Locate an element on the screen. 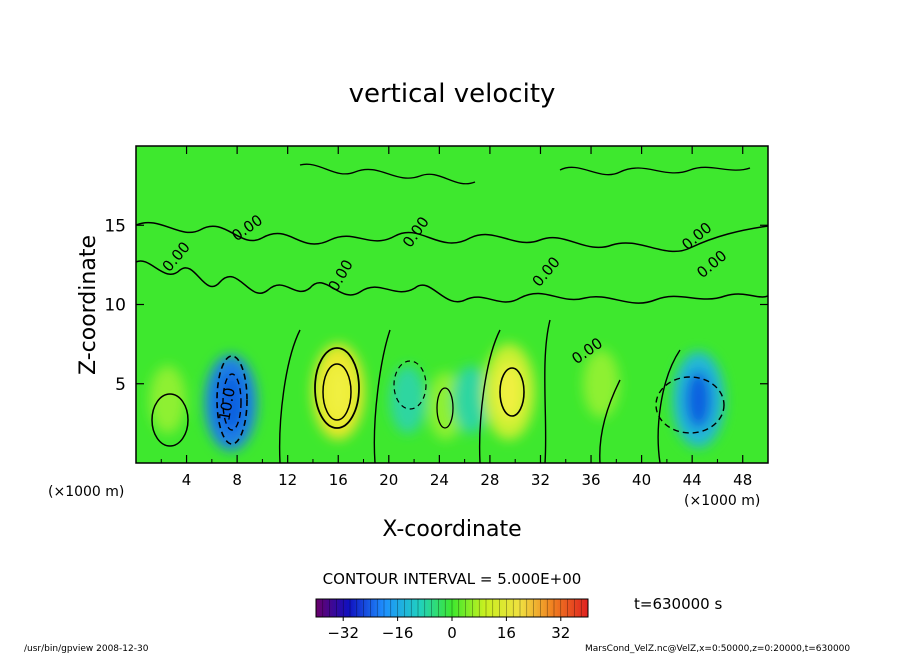 This screenshot has width=904, height=654. x-tick-label: 16 is located at coordinates (338, 480).